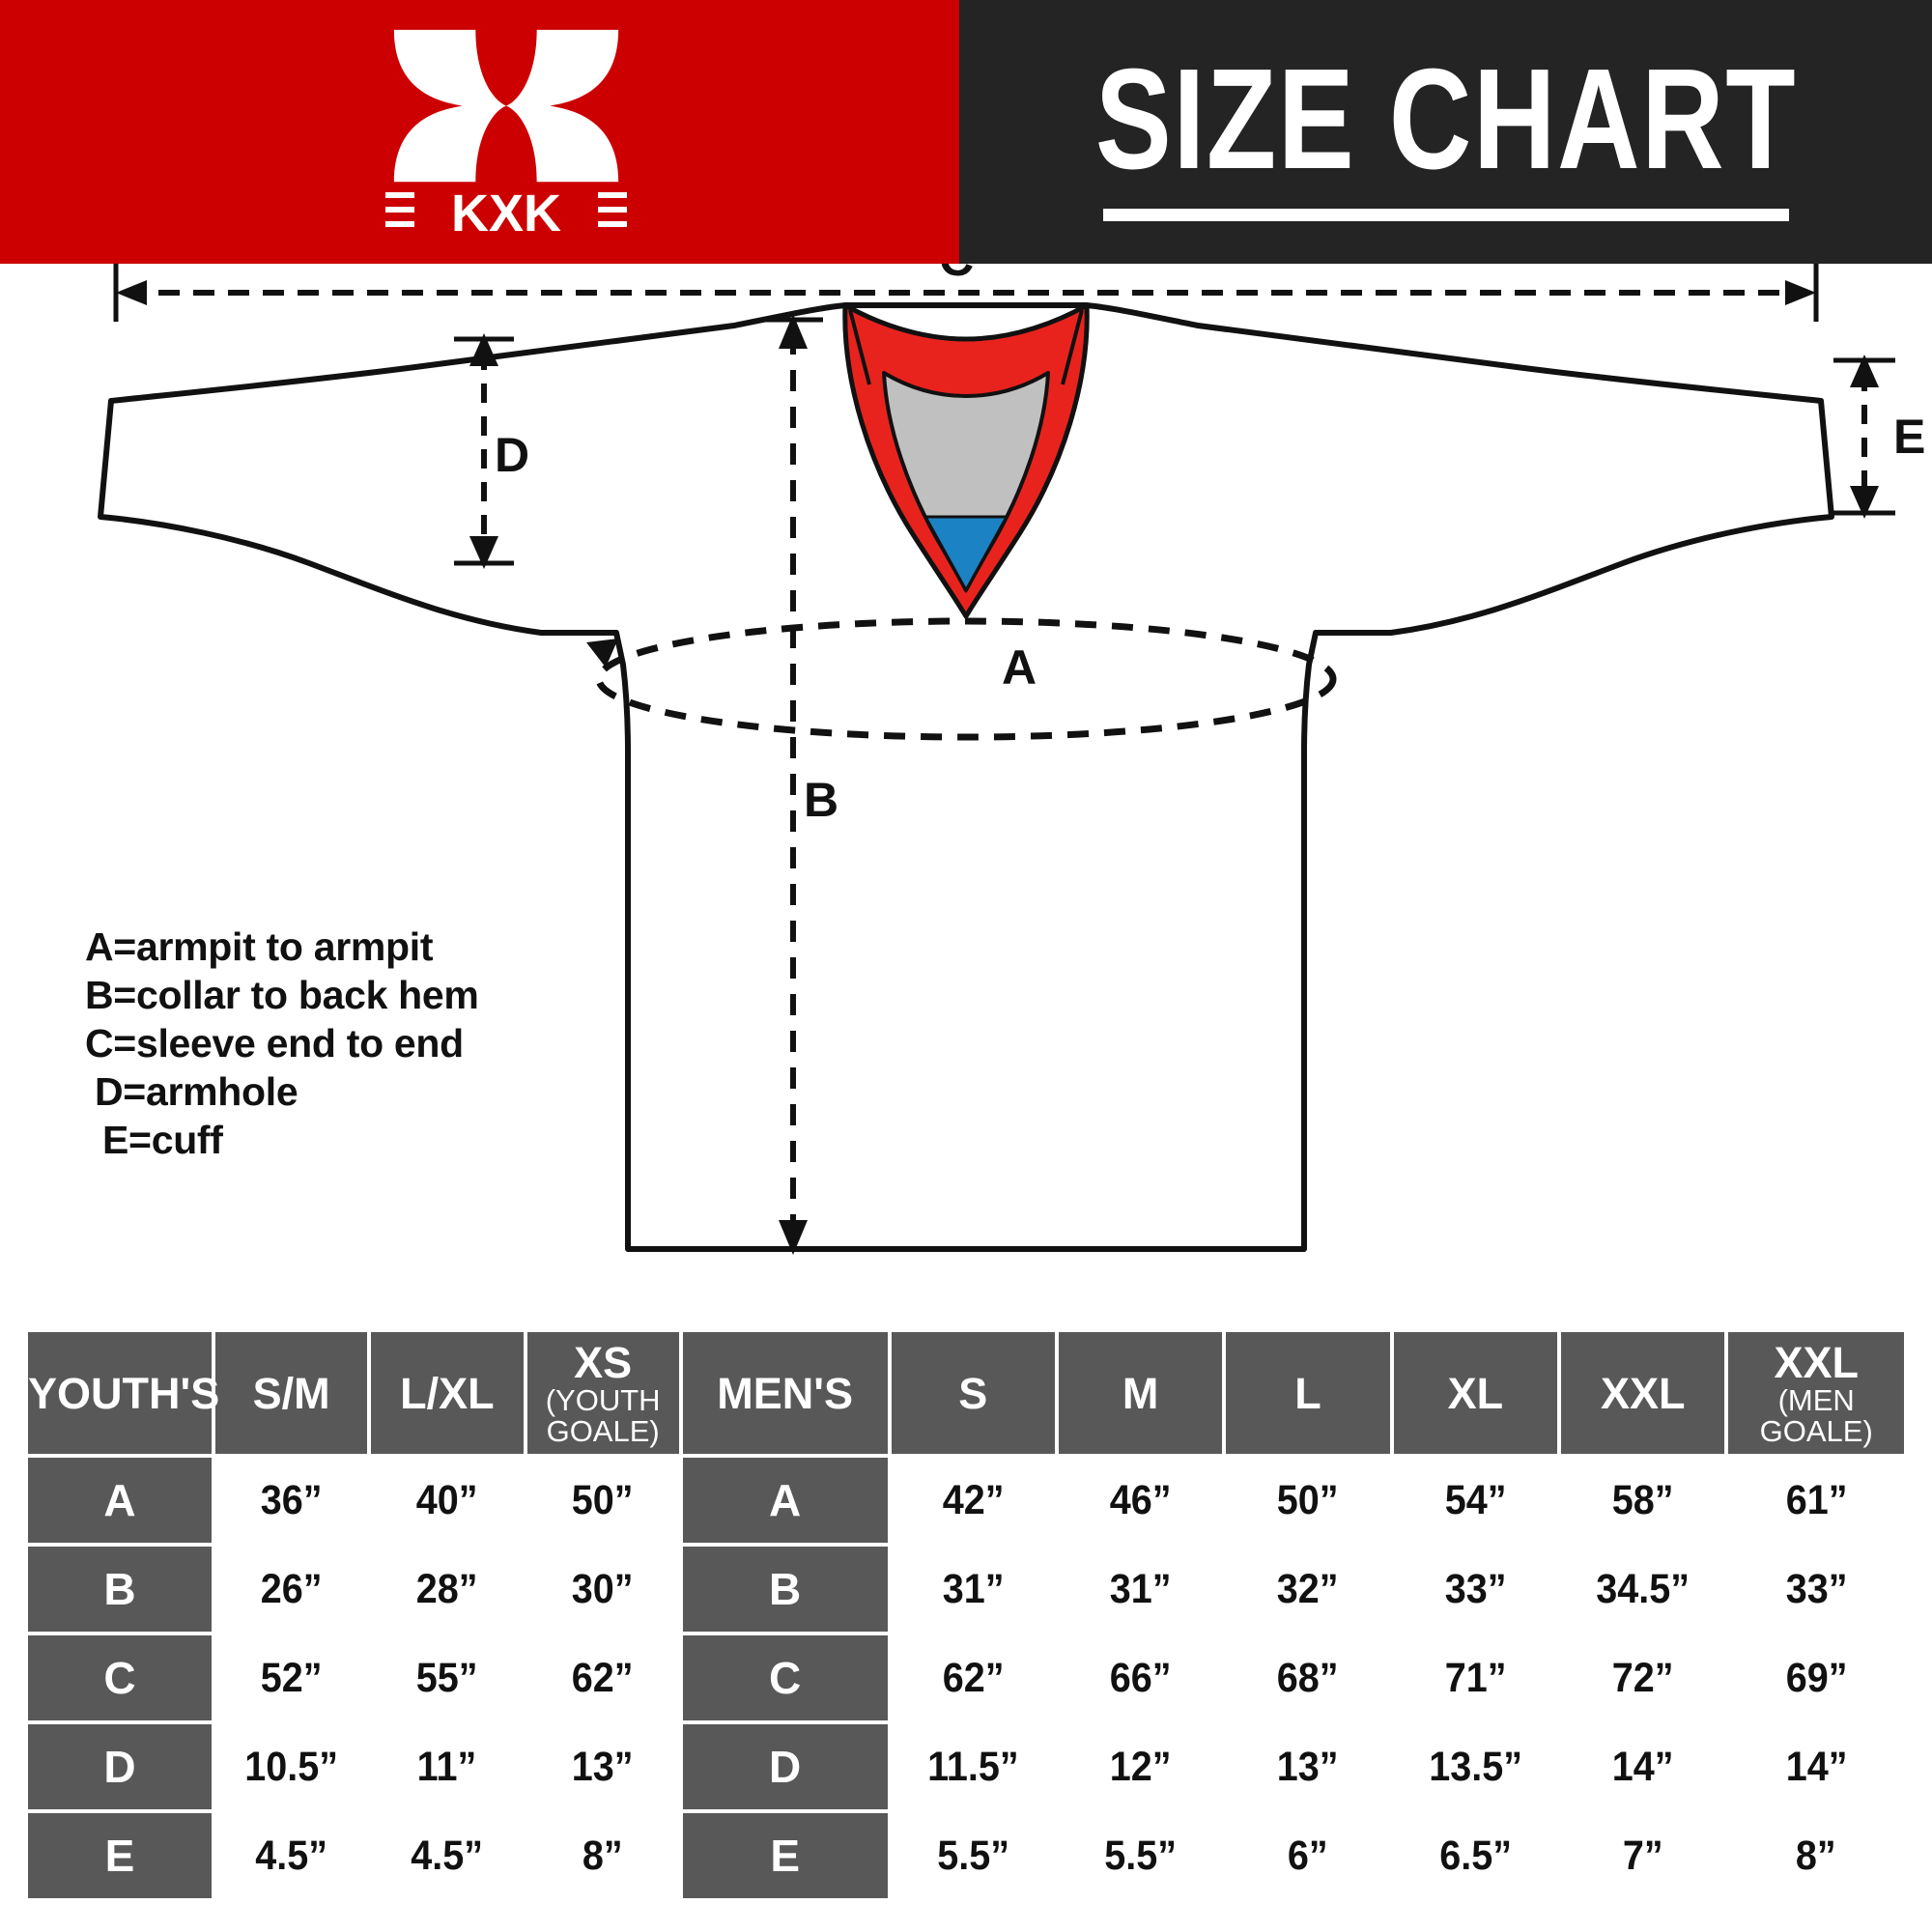 The width and height of the screenshot is (1932, 1932). I want to click on row-label-mens-B: B, so click(785, 1589).